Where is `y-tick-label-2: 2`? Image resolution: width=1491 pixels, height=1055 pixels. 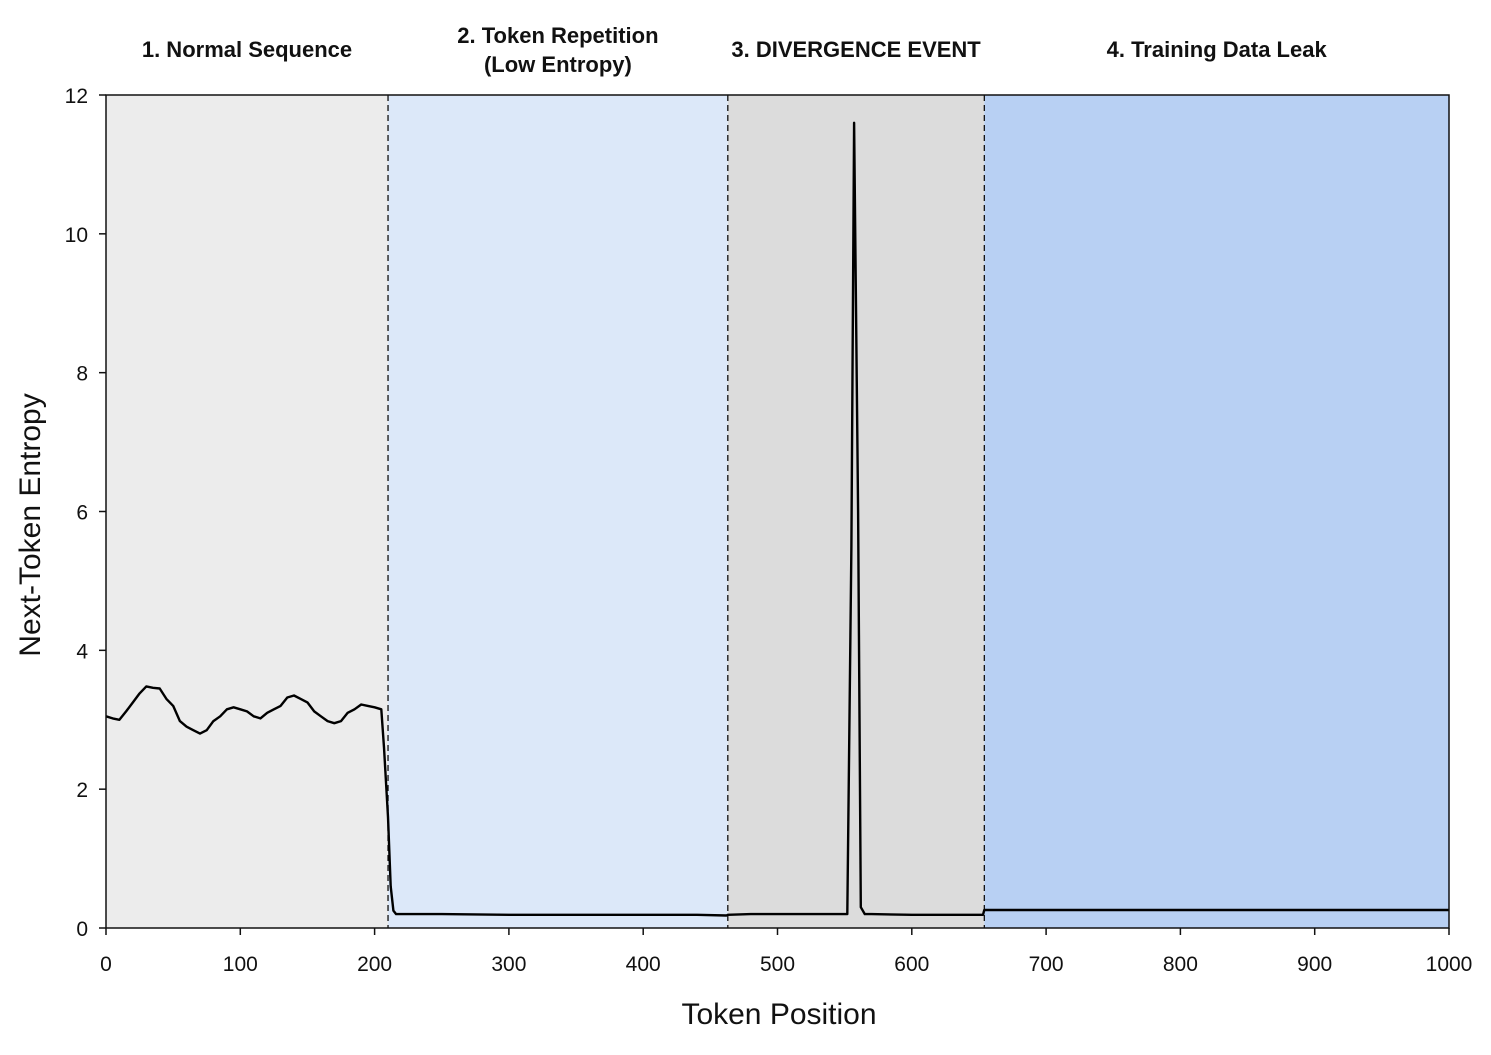
y-tick-label-2: 2 is located at coordinates (82, 790).